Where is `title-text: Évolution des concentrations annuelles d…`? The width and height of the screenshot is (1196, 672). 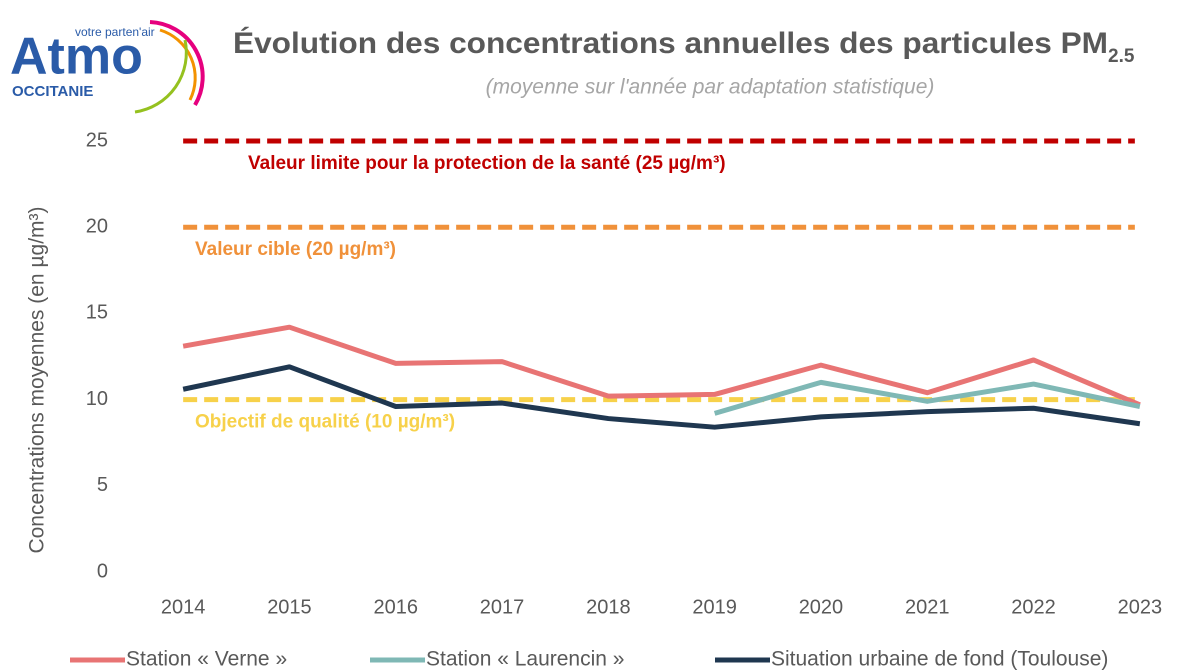 title-text: Évolution des concentrations annuelles d… is located at coordinates (670, 43).